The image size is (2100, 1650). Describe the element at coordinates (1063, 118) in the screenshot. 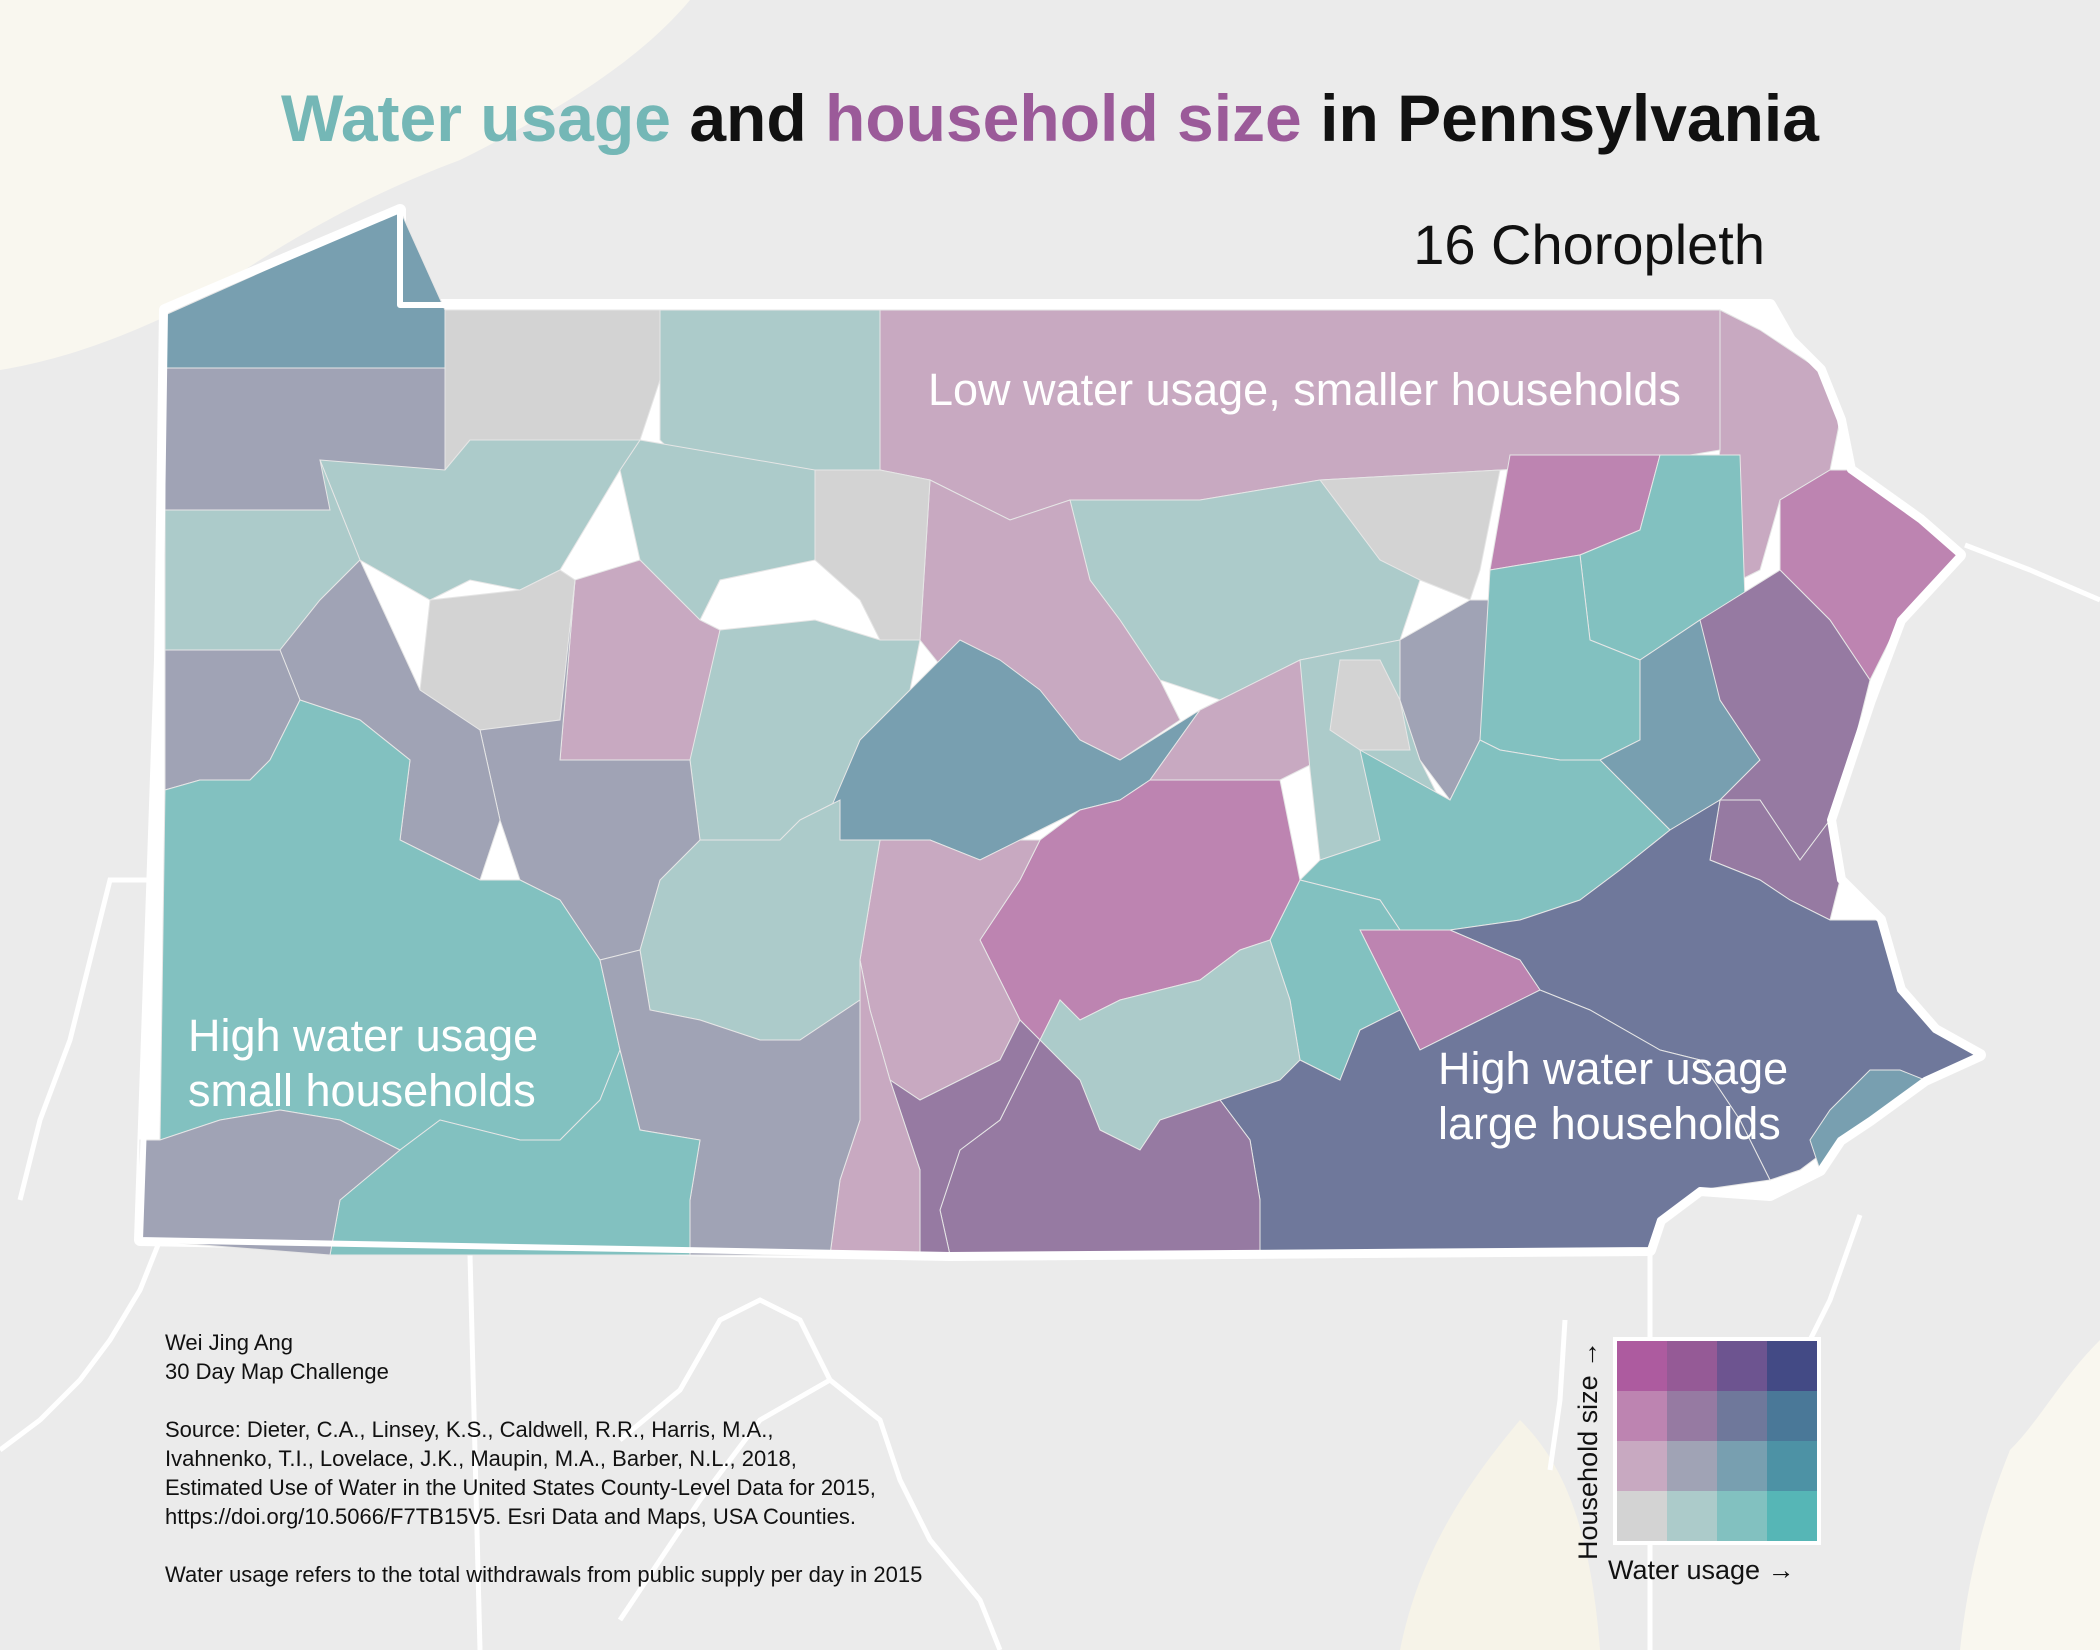

I see `title-household-size: household size` at that location.